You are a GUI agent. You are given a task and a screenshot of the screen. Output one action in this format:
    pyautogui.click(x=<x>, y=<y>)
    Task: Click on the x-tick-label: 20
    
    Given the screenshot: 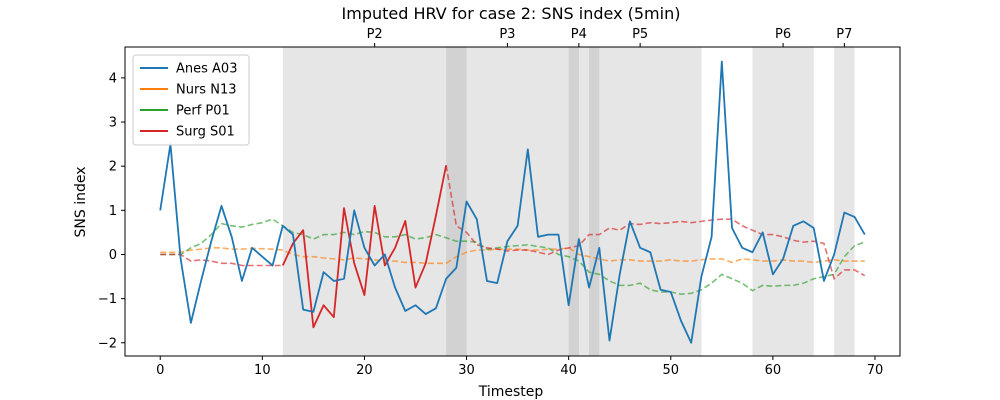 What is the action you would take?
    pyautogui.click(x=364, y=370)
    